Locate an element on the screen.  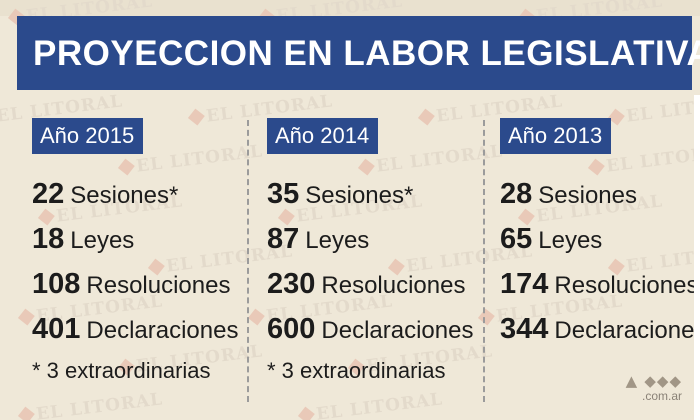
stat-row: 22 Sesiones* is located at coordinates (135, 194).